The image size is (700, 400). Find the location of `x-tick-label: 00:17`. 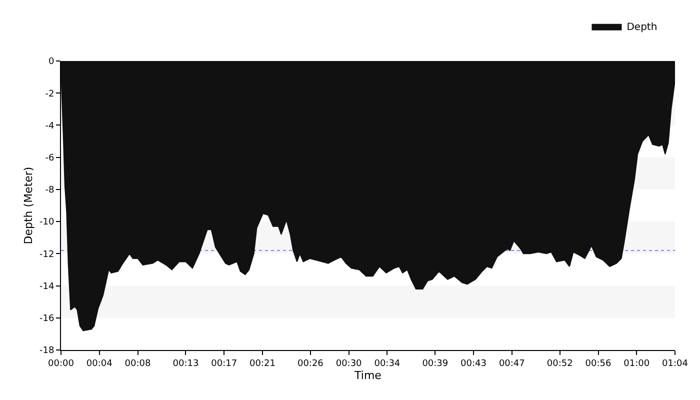

x-tick-label: 00:17 is located at coordinates (224, 363).